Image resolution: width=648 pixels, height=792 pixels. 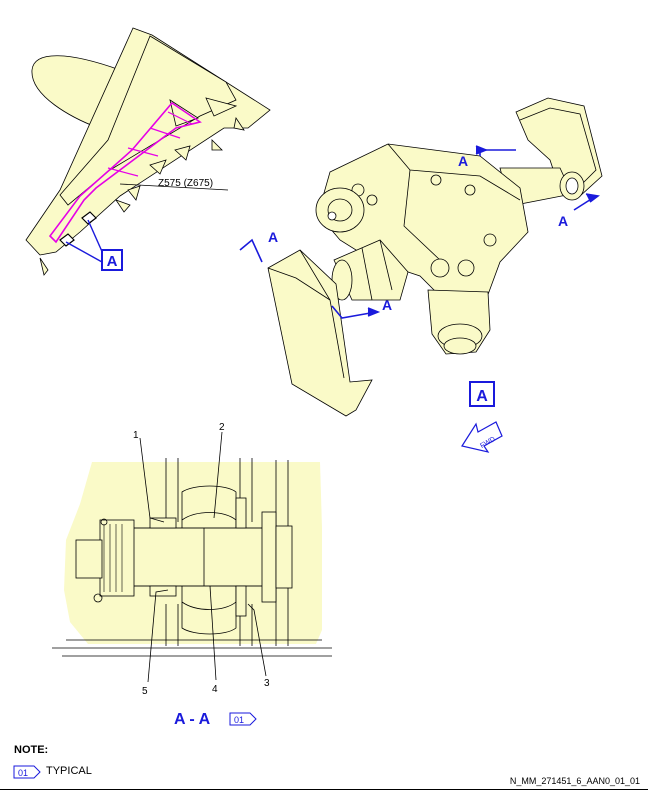 I want to click on document-id: N_MM_271451_6_AAN0_01_01, so click(x=574, y=781).